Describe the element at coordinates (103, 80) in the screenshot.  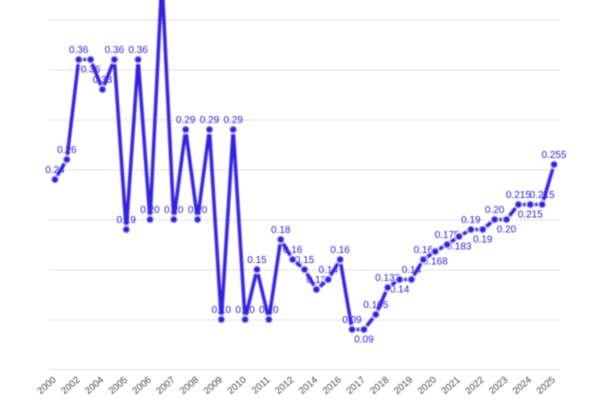
I see `svg-text: 0.33` at that location.